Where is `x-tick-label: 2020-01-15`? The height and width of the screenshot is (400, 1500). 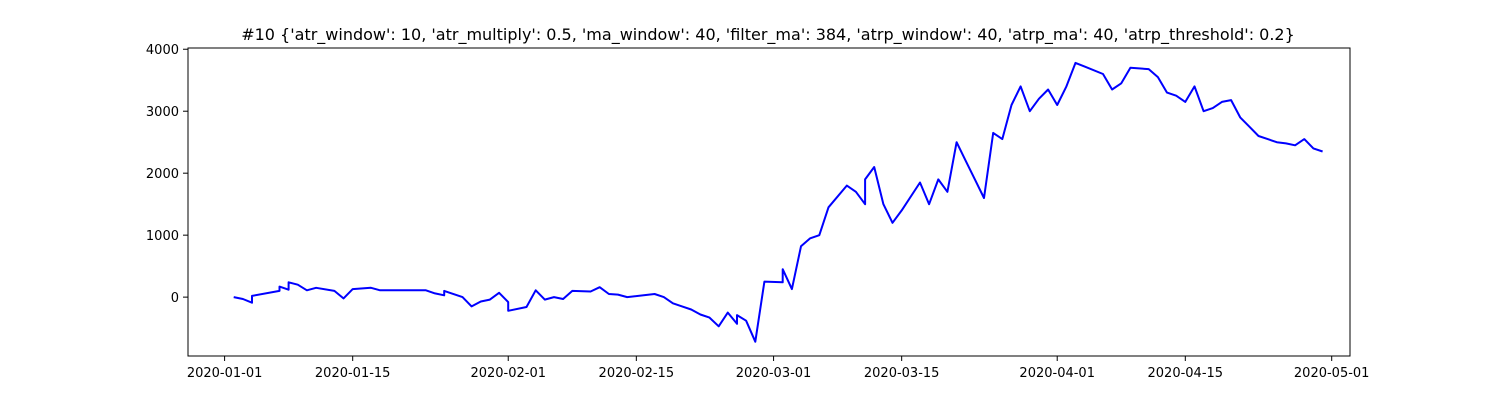 x-tick-label: 2020-01-15 is located at coordinates (353, 373).